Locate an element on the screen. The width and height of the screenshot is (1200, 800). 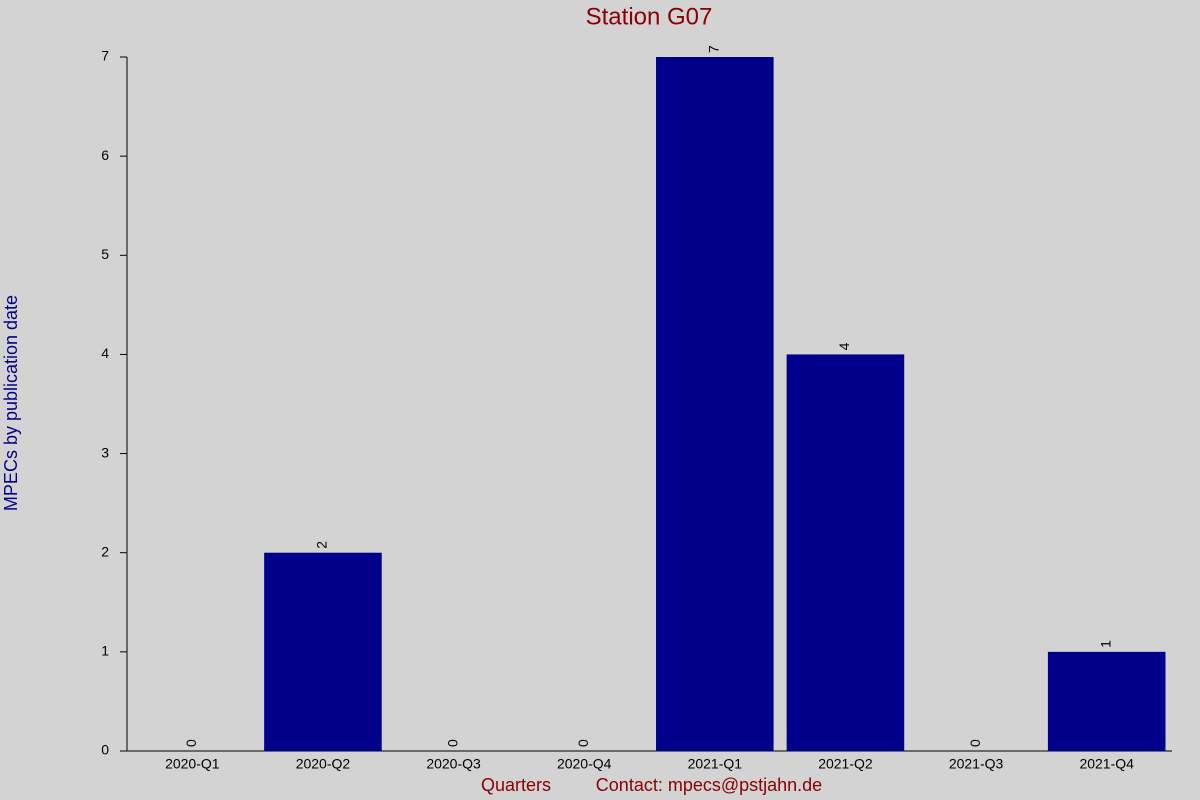
y-tick-label: 1 is located at coordinates (105, 651).